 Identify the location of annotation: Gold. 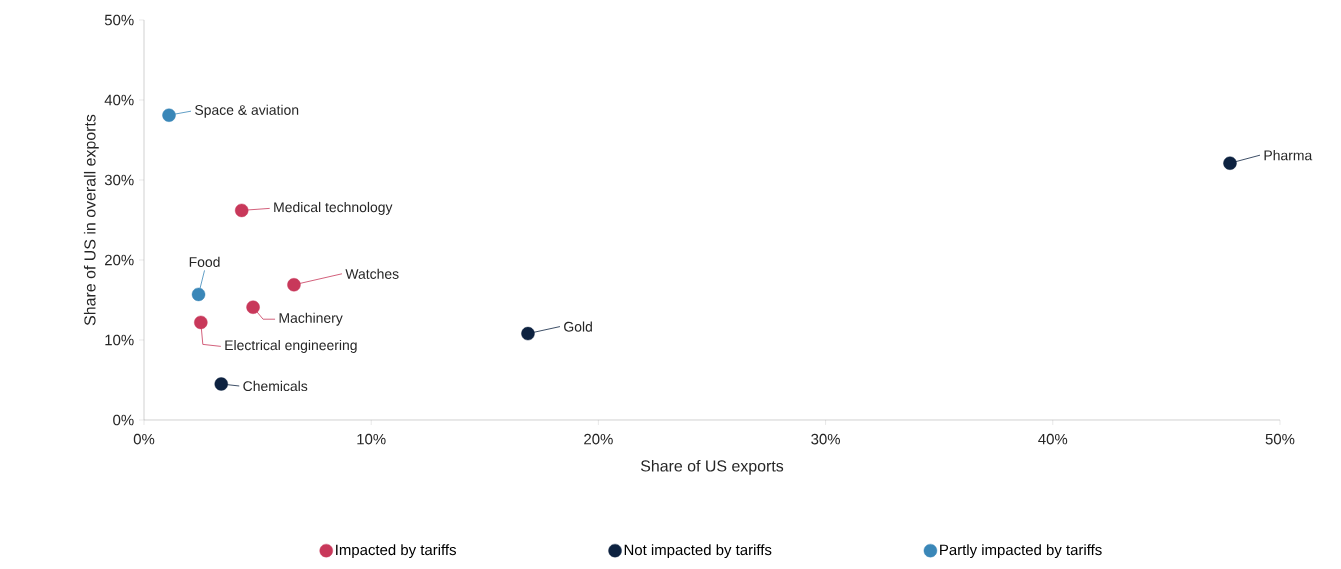
(578, 326).